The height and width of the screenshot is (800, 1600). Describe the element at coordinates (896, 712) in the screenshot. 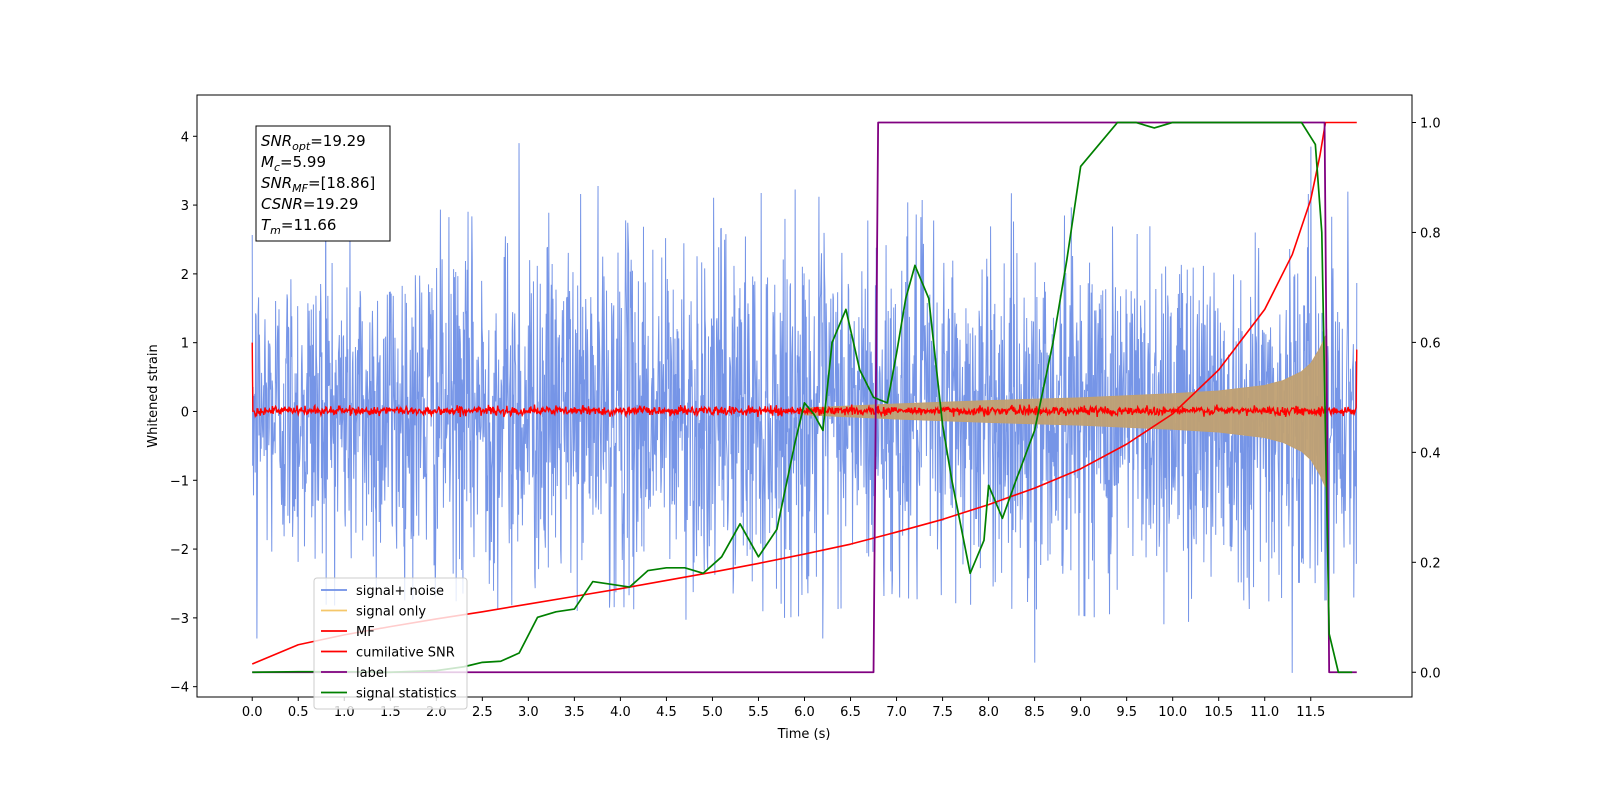

I see `x-tick-label: 7.0` at that location.